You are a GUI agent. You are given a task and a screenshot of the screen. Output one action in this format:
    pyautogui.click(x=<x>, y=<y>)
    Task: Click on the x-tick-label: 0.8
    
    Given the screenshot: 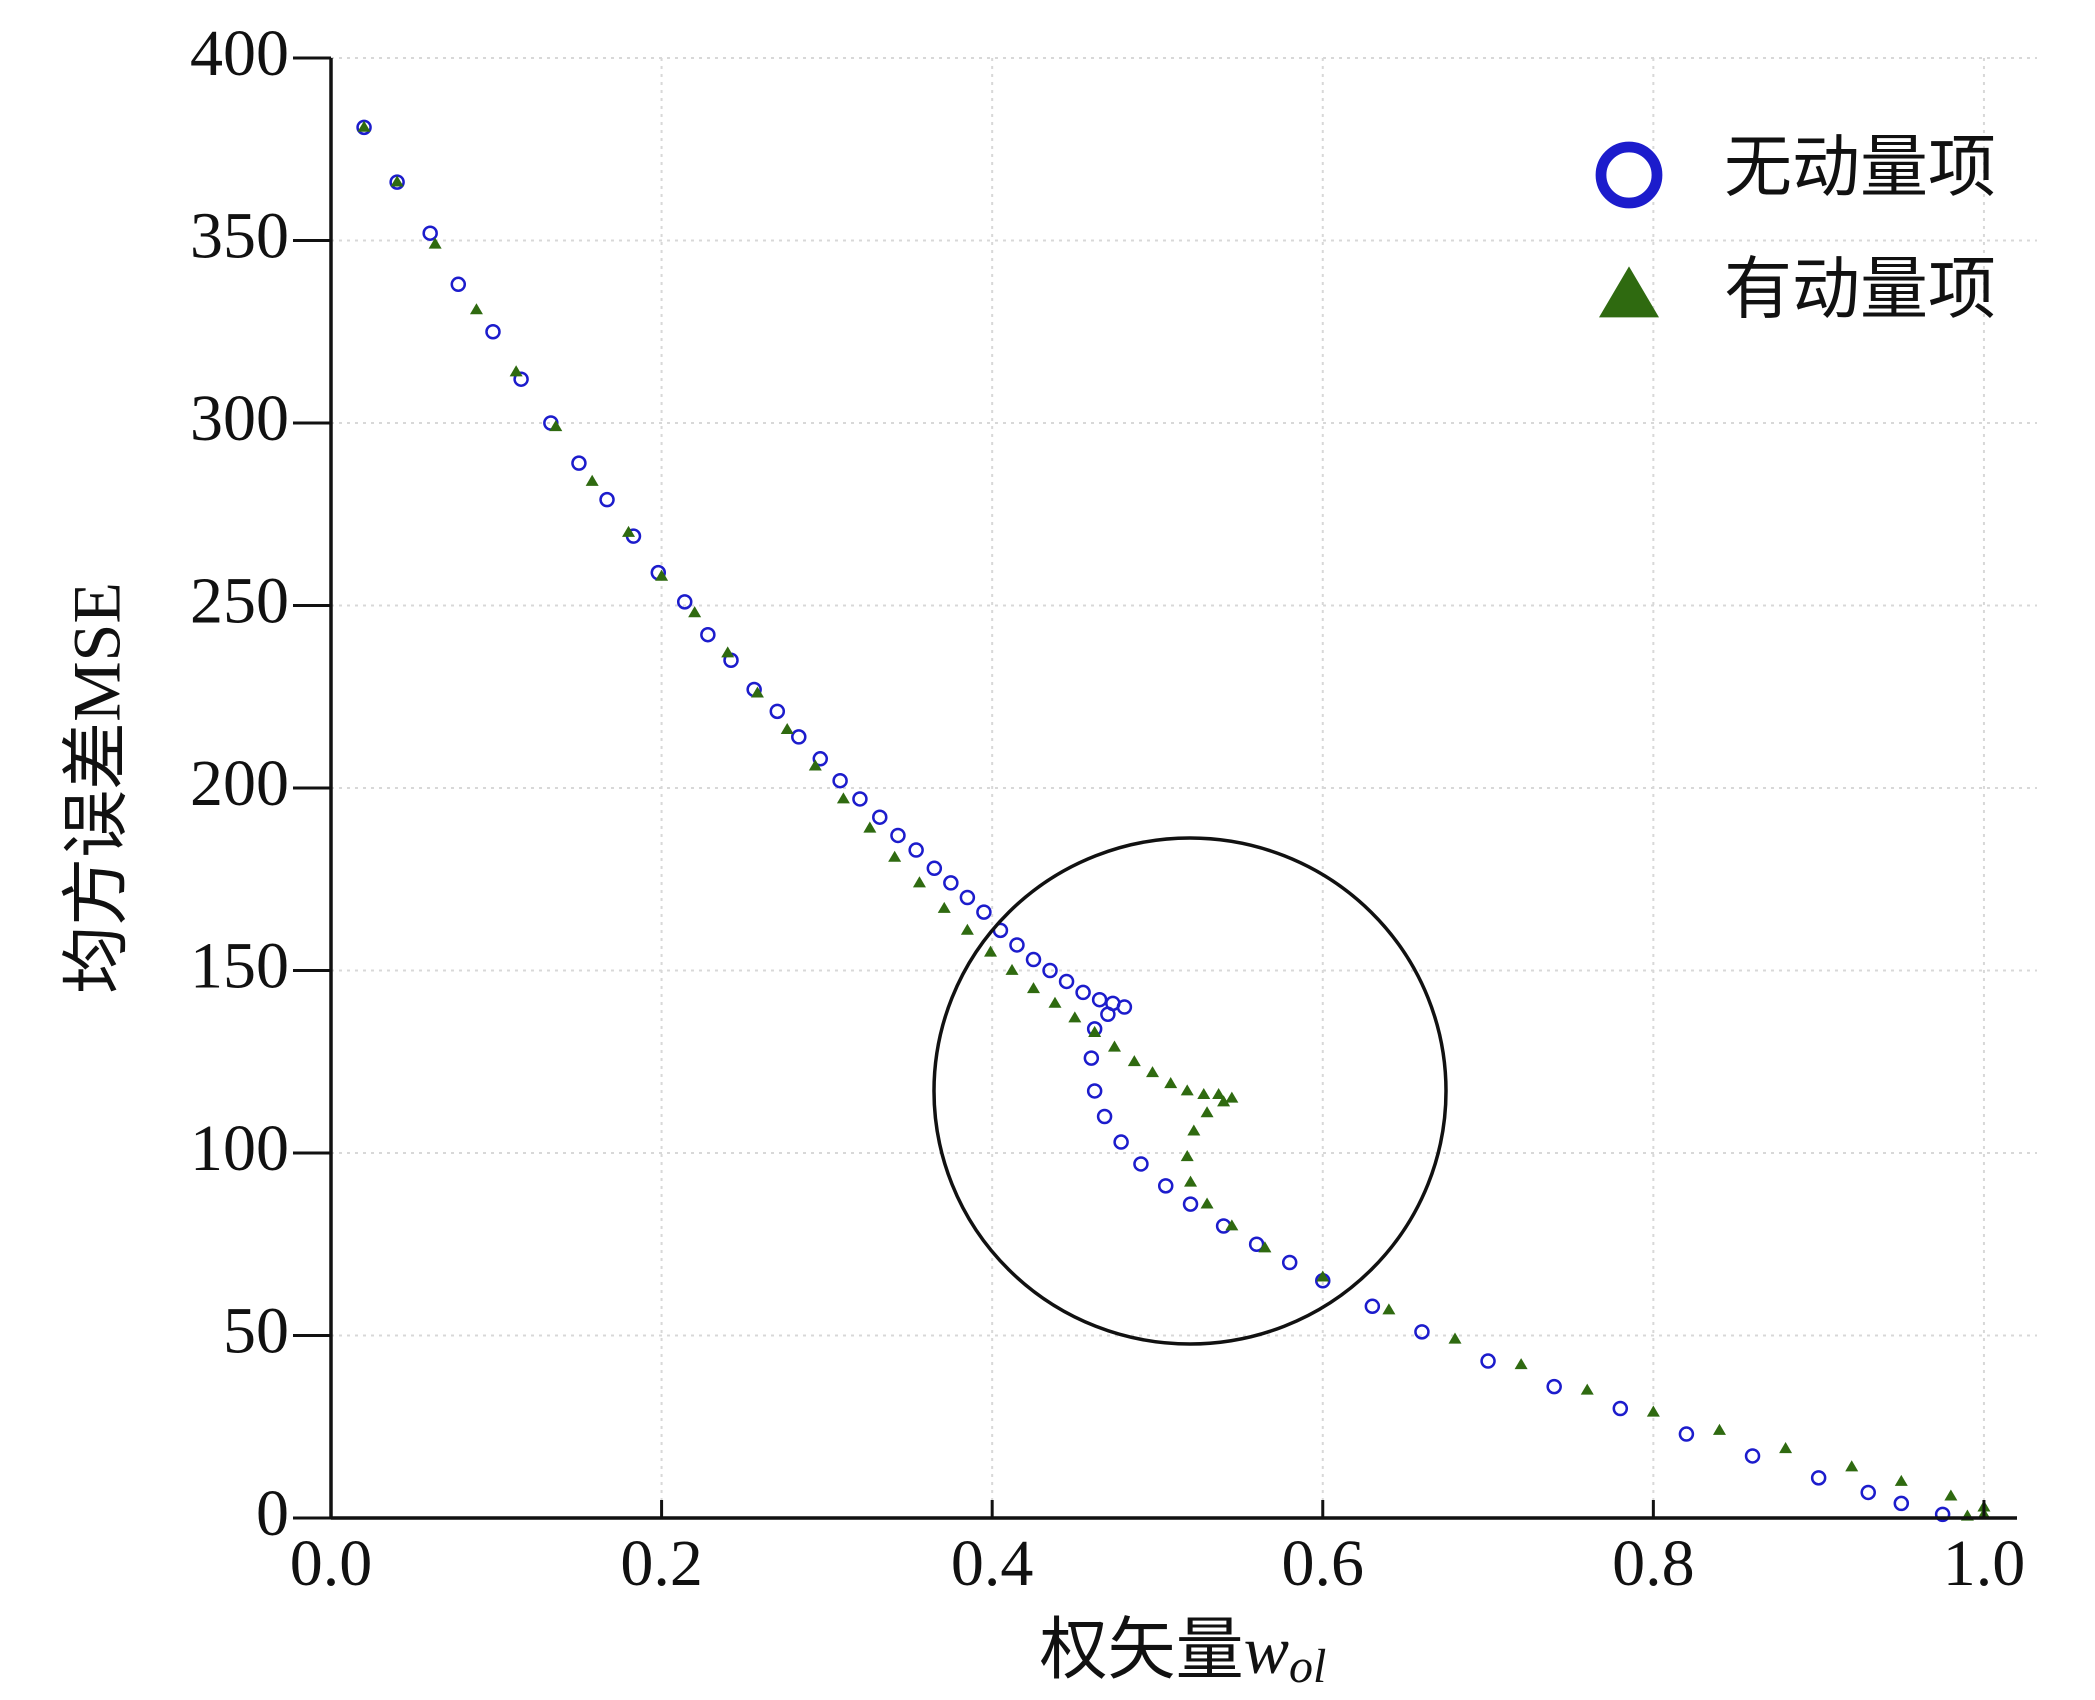 What is the action you would take?
    pyautogui.click(x=1653, y=1563)
    